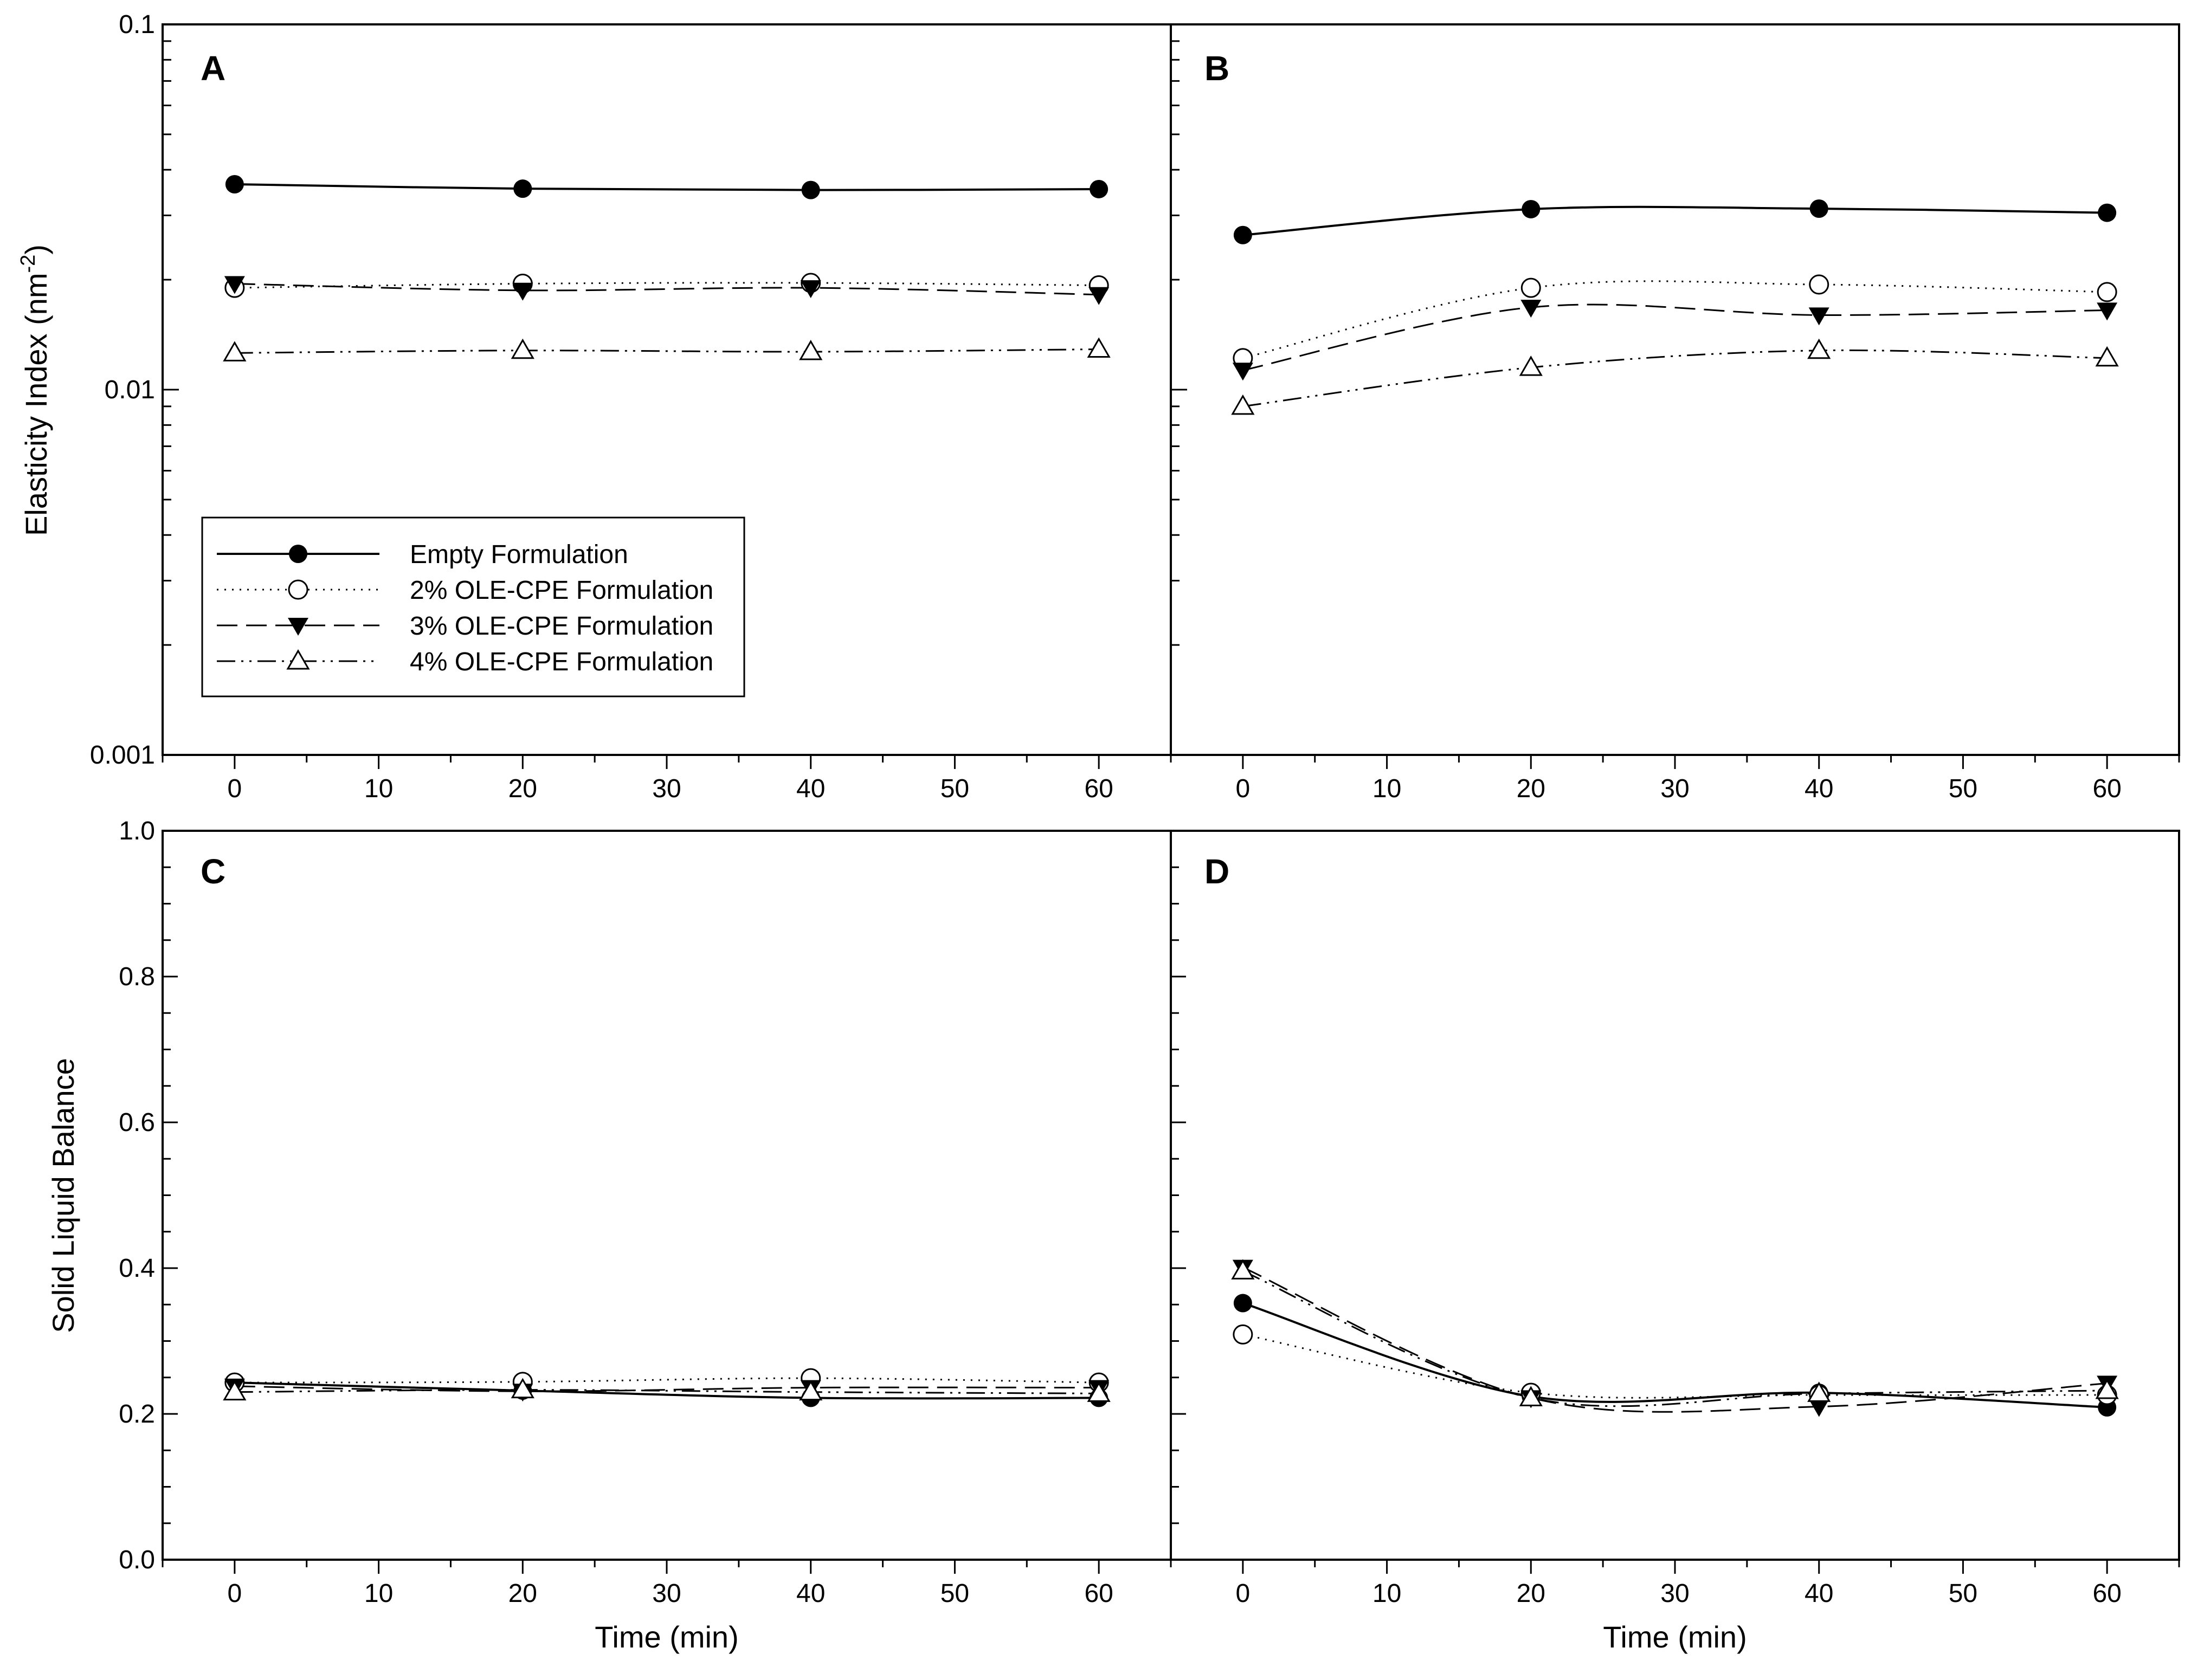 Image resolution: width=2191 pixels, height=1680 pixels. Describe the element at coordinates (130, 390) in the screenshot. I see `panel-a-y-tick-label: 0.01` at that location.